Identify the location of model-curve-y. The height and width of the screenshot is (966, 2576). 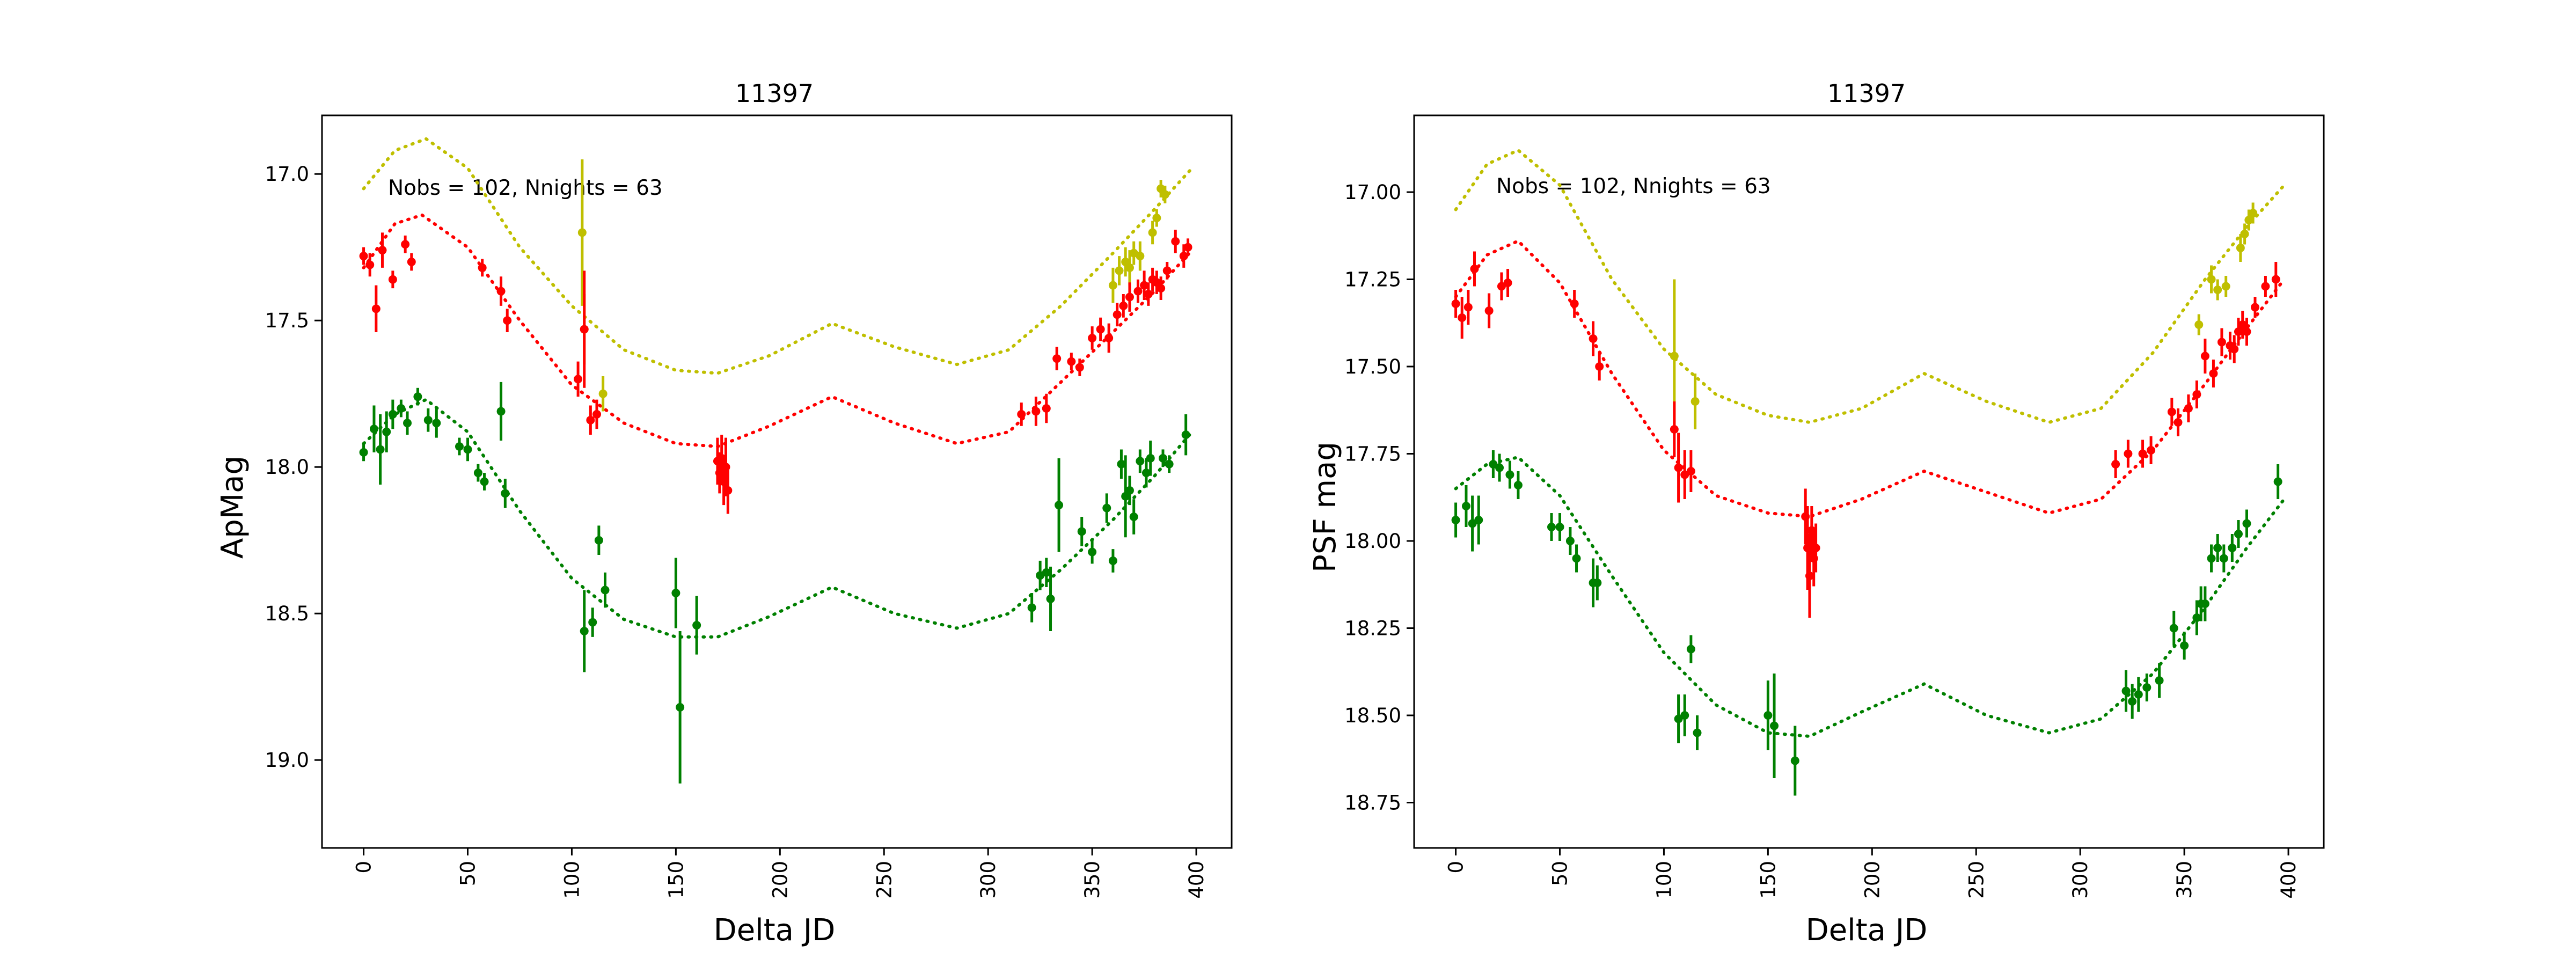
(778, 256).